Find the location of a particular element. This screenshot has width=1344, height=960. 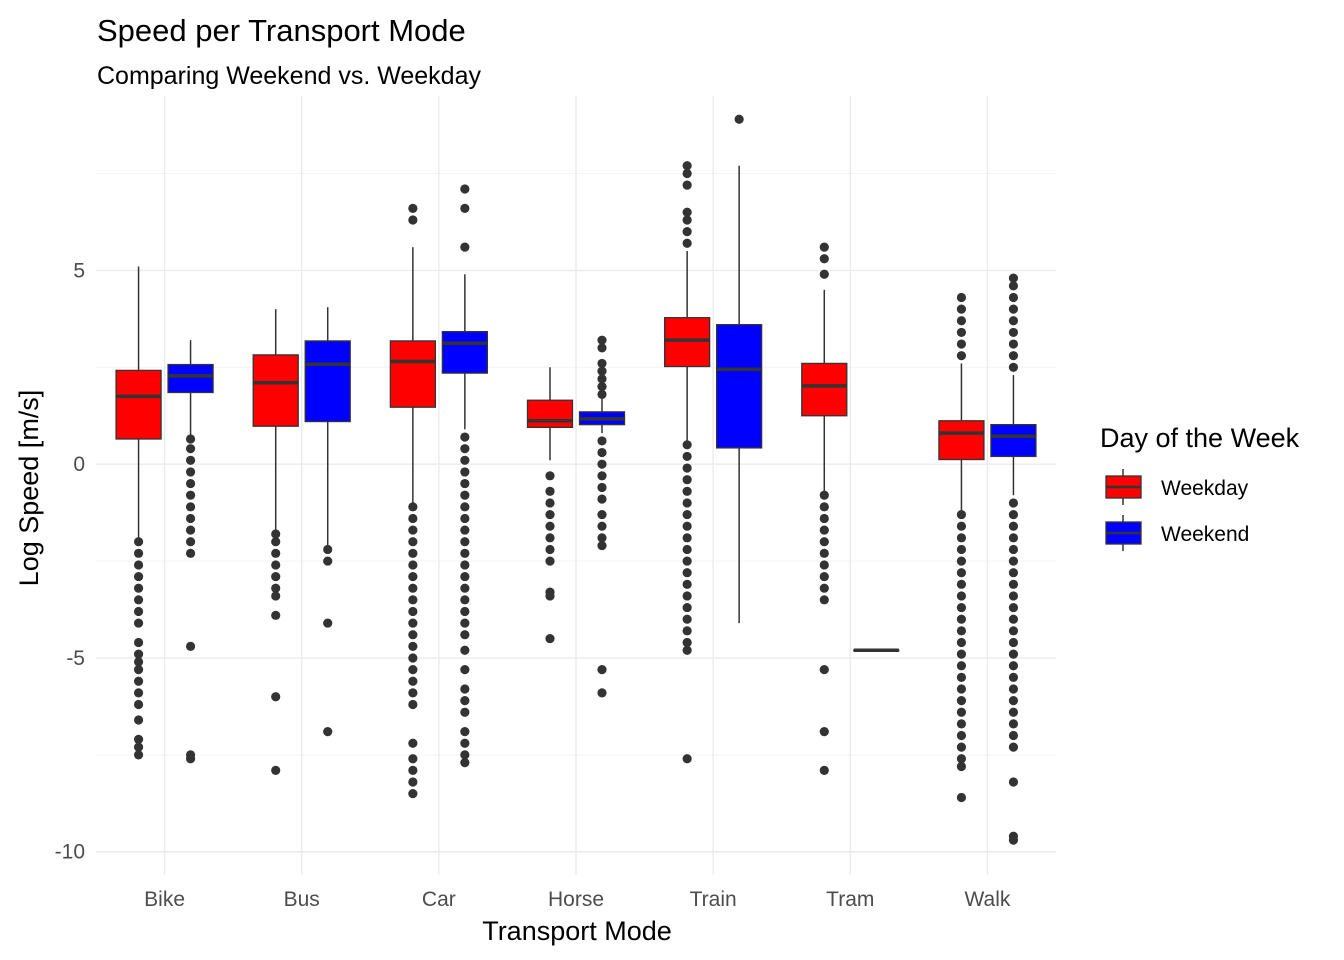

box-weekday-train is located at coordinates (687, 462).